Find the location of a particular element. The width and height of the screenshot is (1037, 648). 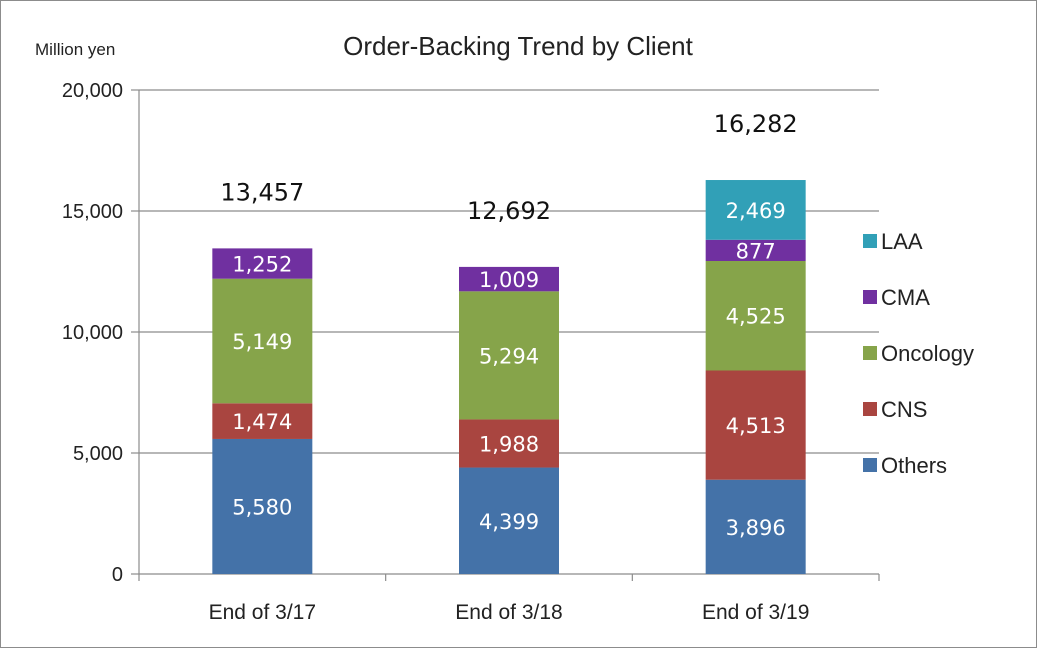

segment-value-label: 4,399 is located at coordinates (509, 522).